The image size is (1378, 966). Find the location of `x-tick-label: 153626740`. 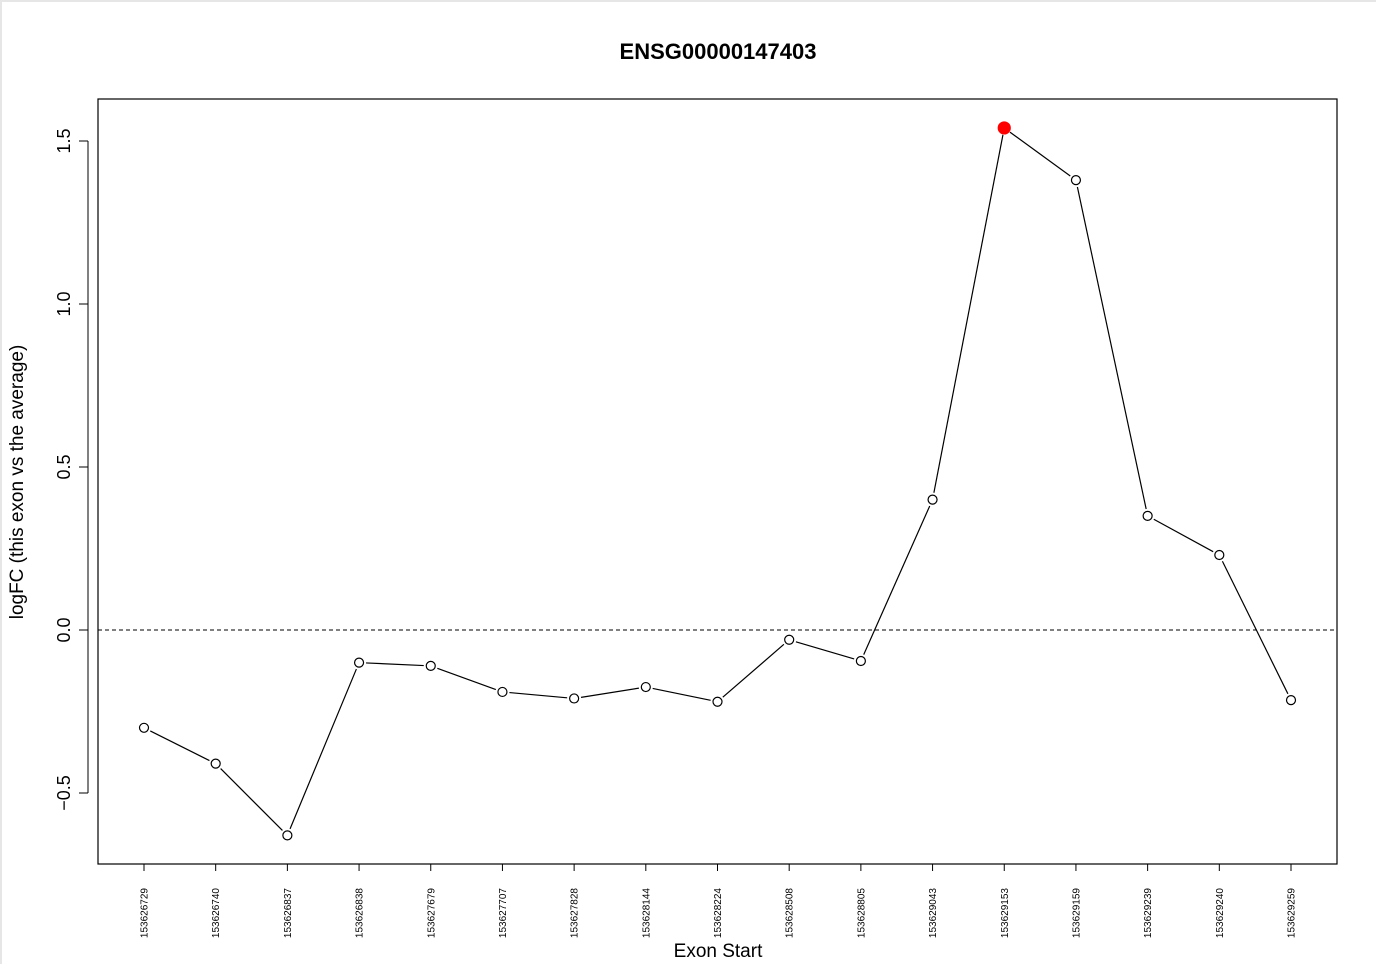

x-tick-label: 153626740 is located at coordinates (216, 913).